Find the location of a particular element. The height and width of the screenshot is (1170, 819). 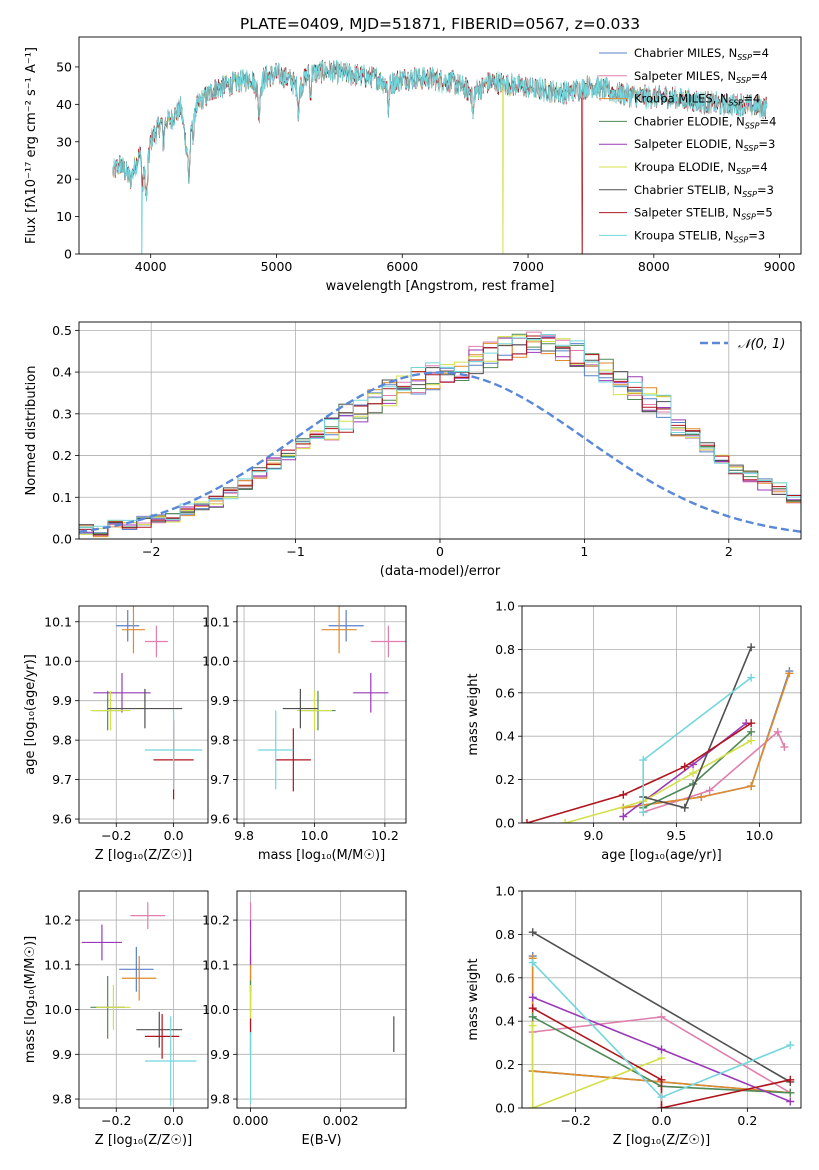

x-tick-label: 9.8 is located at coordinates (244, 835).